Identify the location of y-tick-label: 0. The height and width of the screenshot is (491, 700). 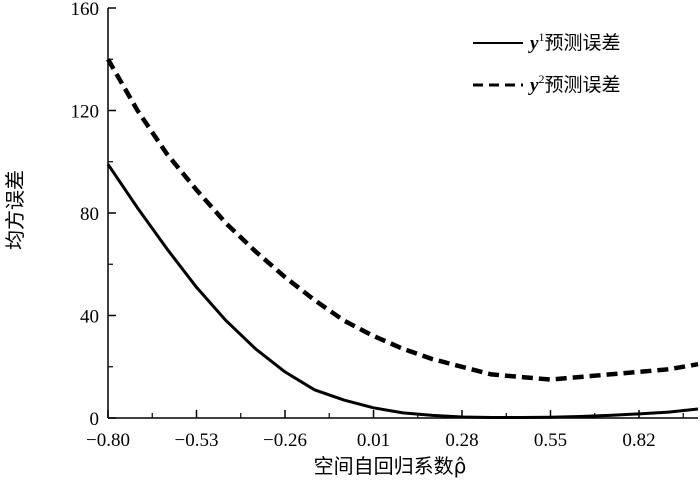
(95, 419).